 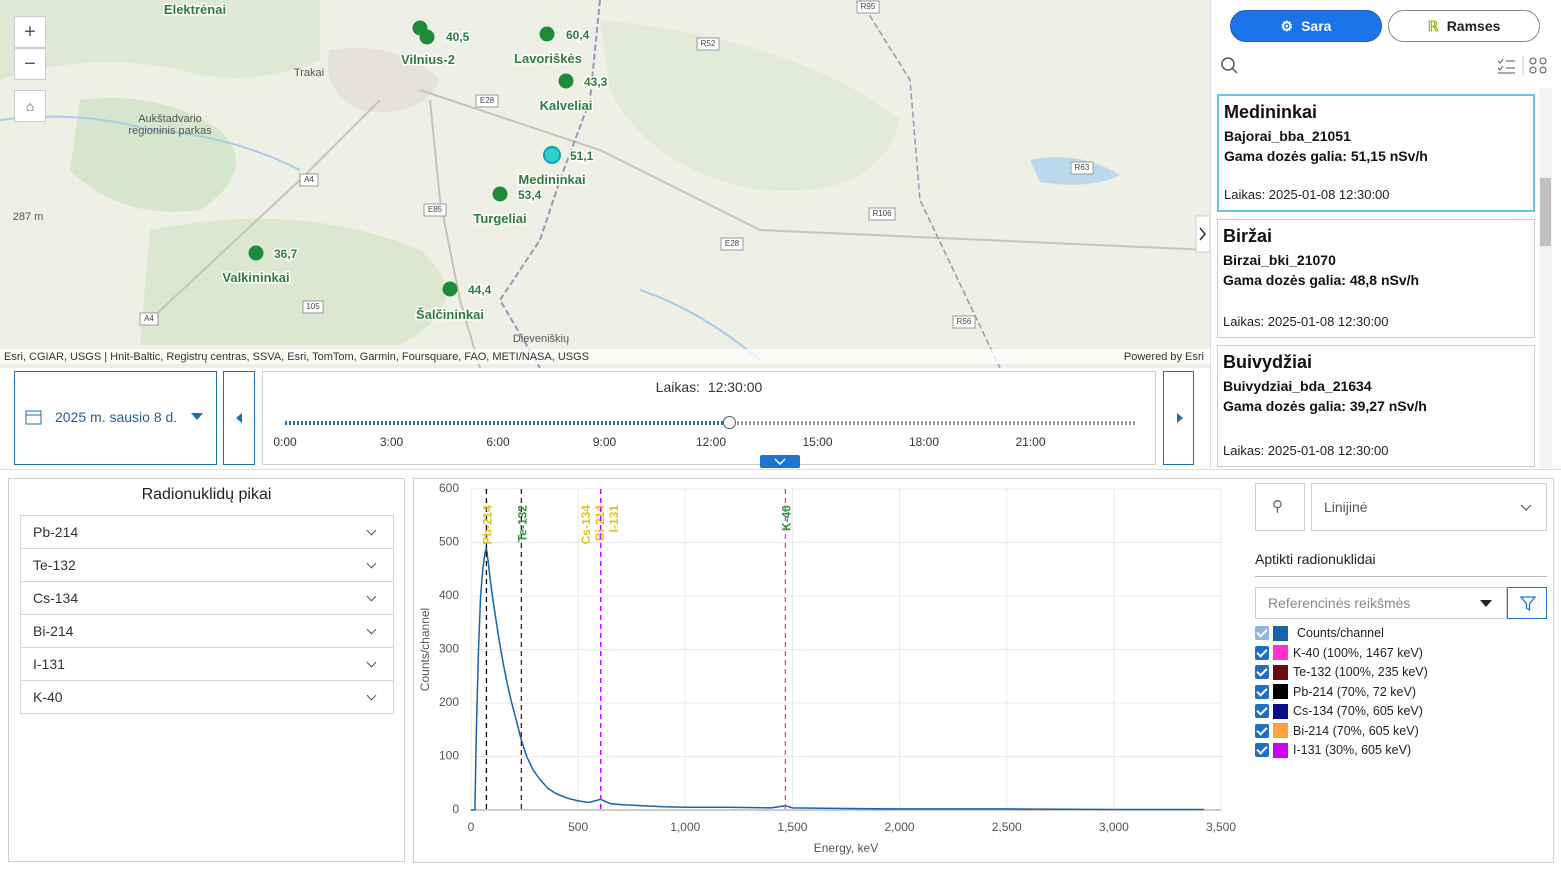 What do you see at coordinates (488, 525) in the screenshot?
I see `peak-label: Pb-214` at bounding box center [488, 525].